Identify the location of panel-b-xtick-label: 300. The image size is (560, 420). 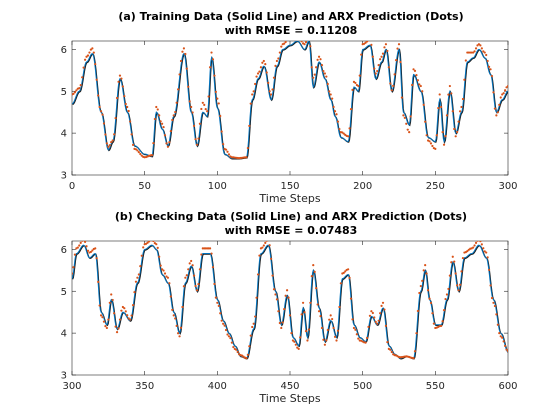
(71, 386).